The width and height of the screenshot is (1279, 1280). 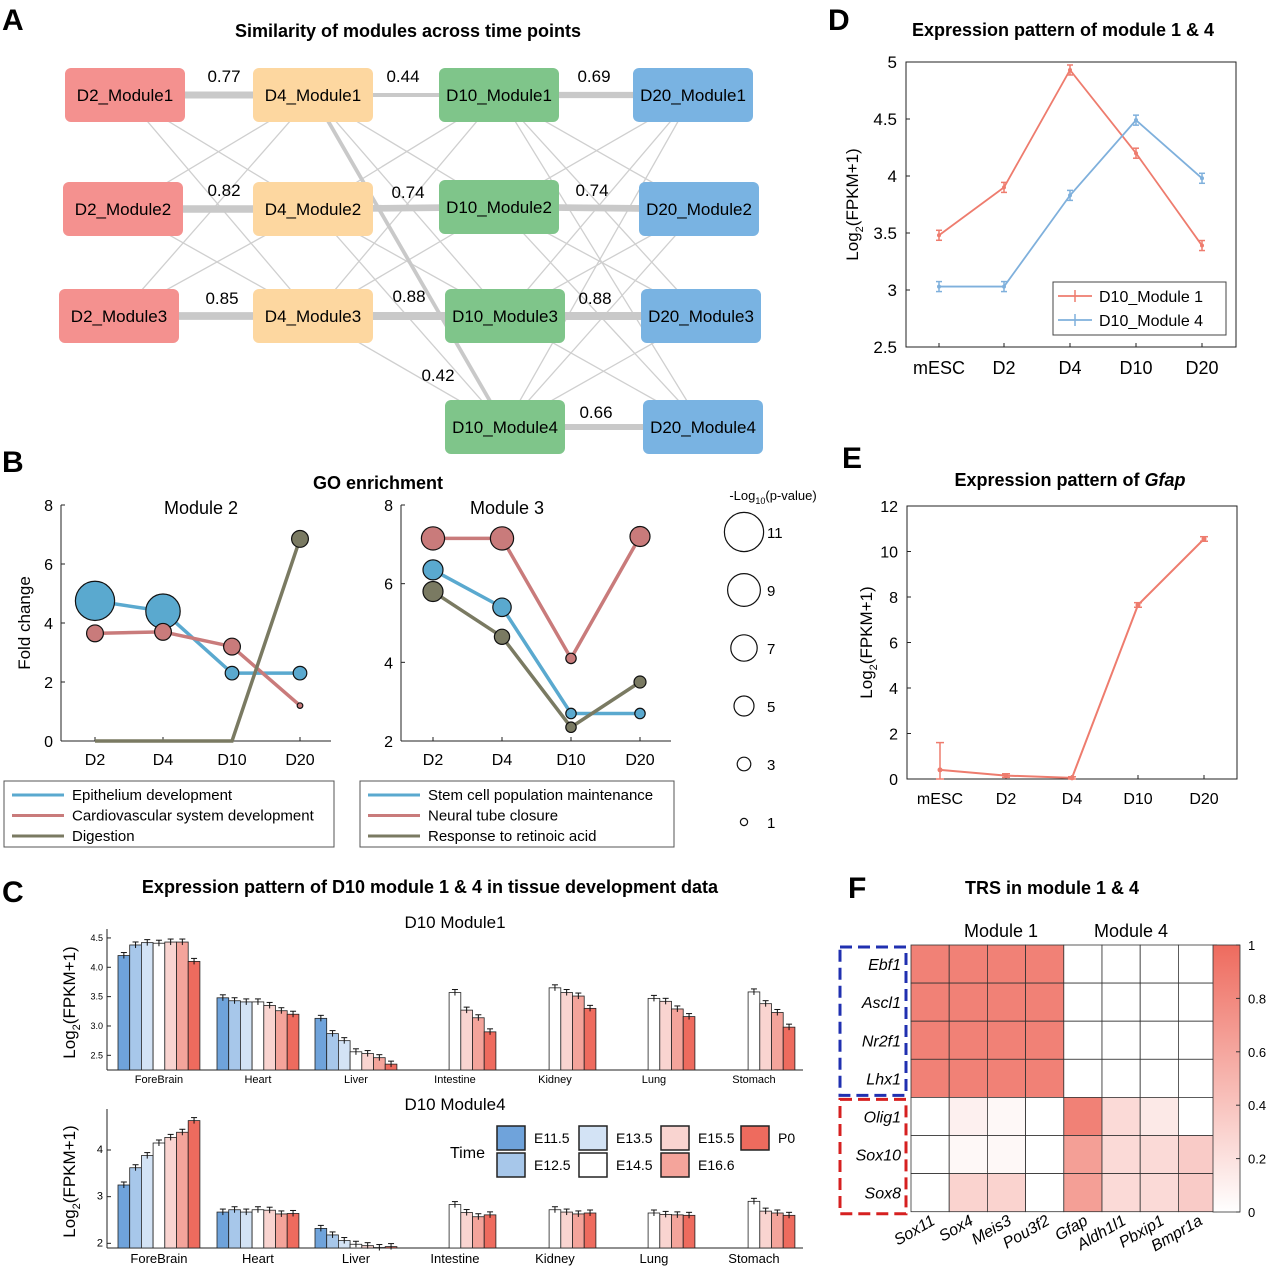 What do you see at coordinates (882, 1117) in the screenshot?
I see `row-label: Olig1` at bounding box center [882, 1117].